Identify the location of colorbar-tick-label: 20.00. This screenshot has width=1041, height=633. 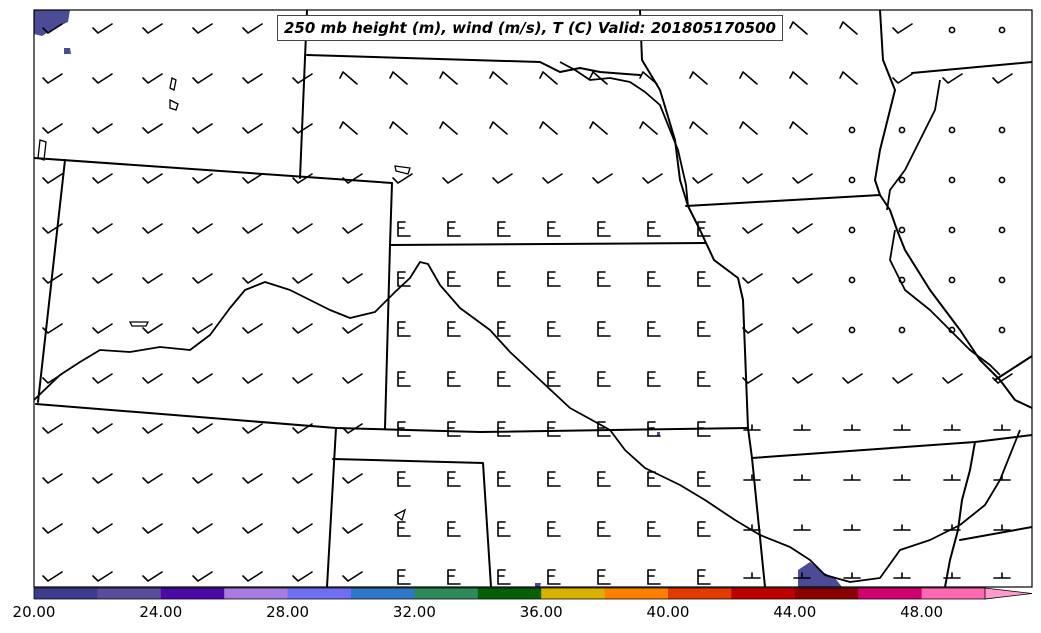
(34, 612).